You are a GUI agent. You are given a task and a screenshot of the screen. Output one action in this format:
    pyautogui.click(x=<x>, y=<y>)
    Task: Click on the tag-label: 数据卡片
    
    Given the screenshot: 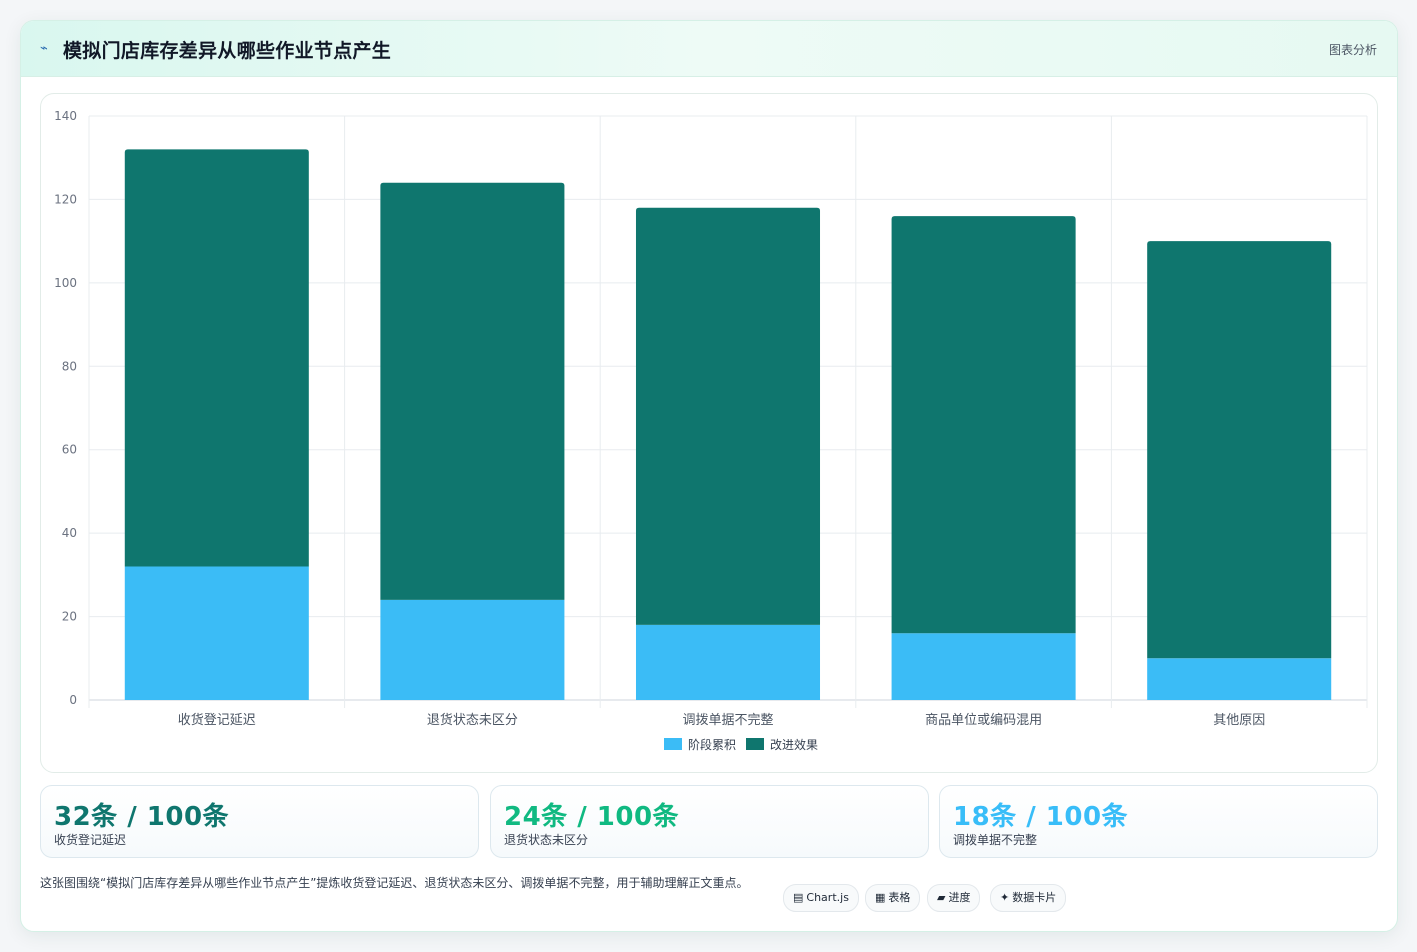 What is the action you would take?
    pyautogui.click(x=1034, y=897)
    